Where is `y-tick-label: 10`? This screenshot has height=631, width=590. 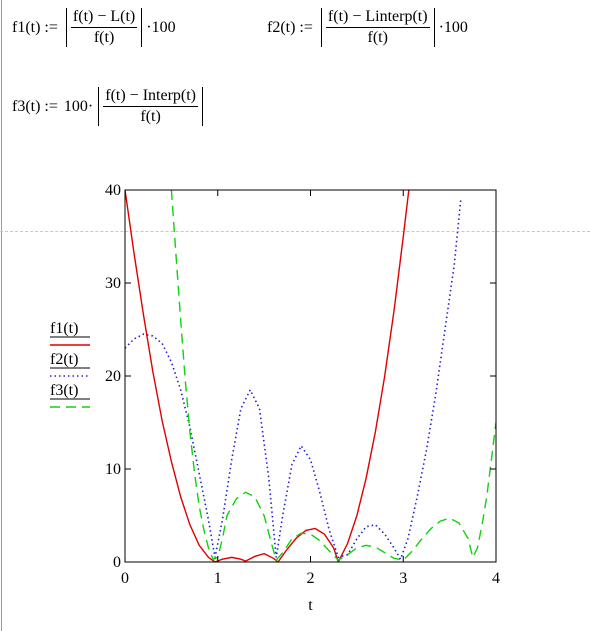
y-tick-label: 10 is located at coordinates (113, 469).